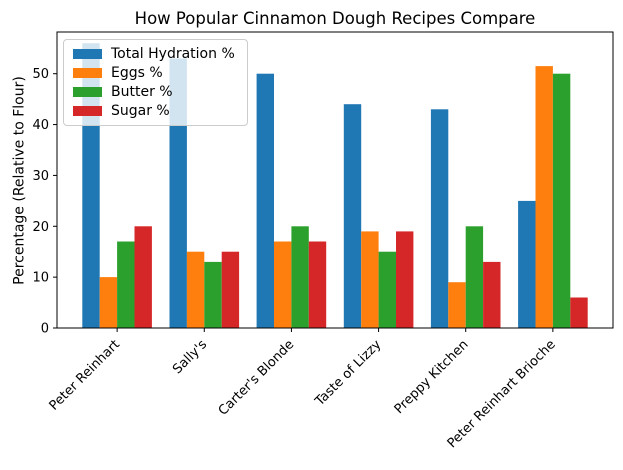 This screenshot has height=470, width=623. Describe the element at coordinates (140, 111) in the screenshot. I see `legend-label: Sugar %` at that location.